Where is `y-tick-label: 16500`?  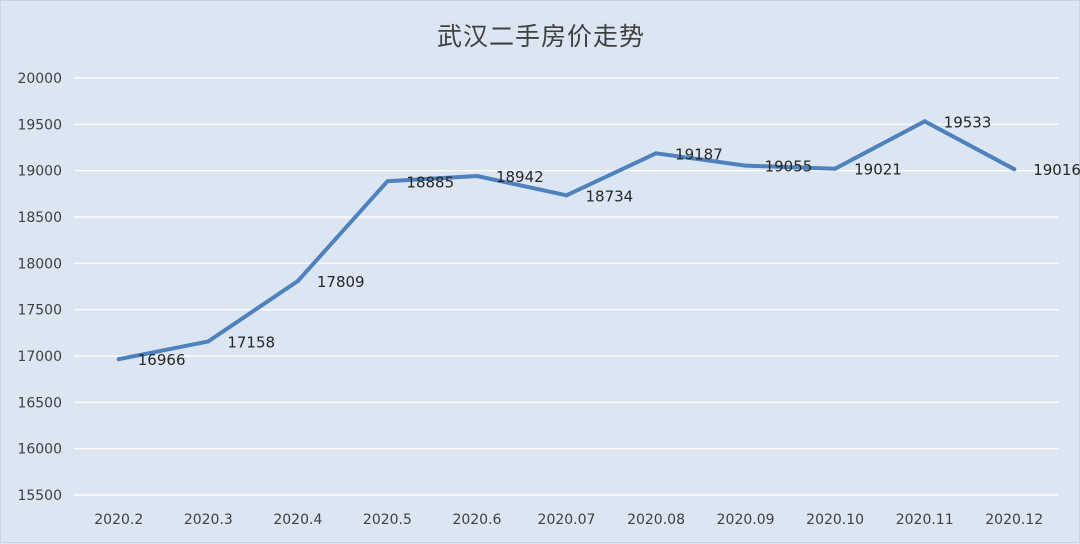
y-tick-label: 16500 is located at coordinates (39, 403).